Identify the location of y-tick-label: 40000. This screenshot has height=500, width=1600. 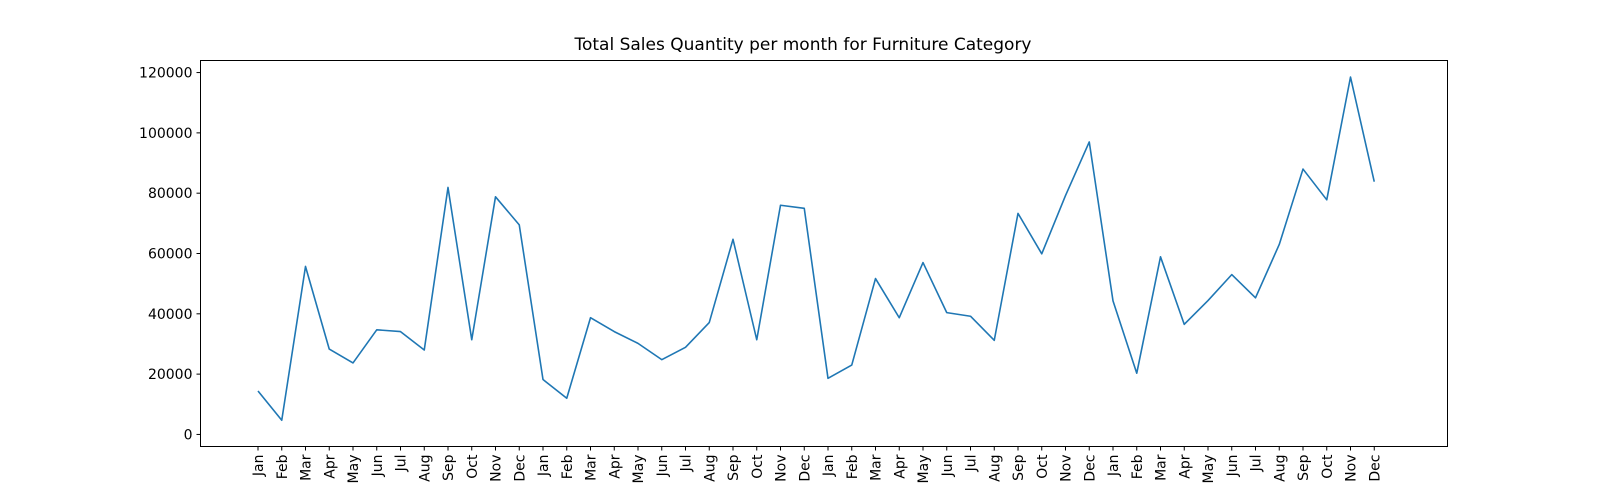
(170, 315).